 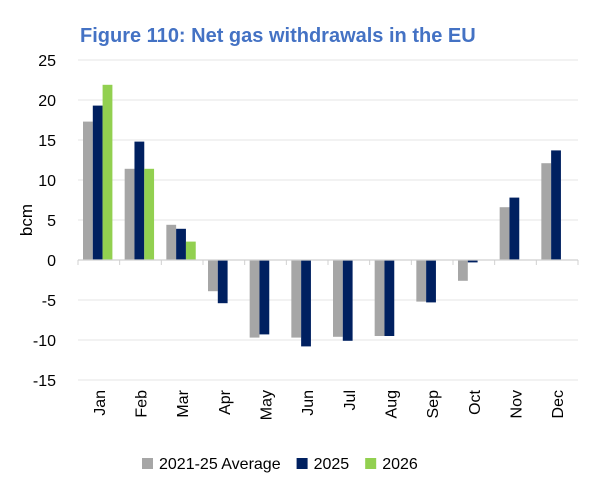 What do you see at coordinates (296, 299) in the screenshot?
I see `bar-2021-25-average-jun` at bounding box center [296, 299].